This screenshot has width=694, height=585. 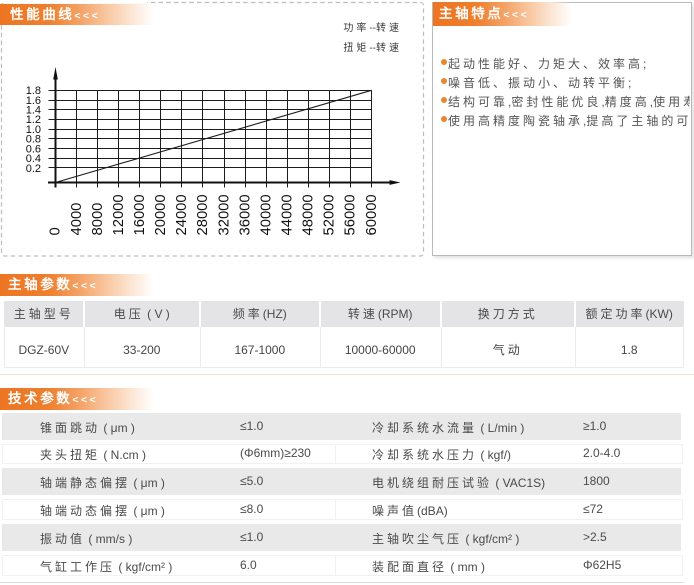 I want to click on svg-text: 0.6, so click(x=33, y=149).